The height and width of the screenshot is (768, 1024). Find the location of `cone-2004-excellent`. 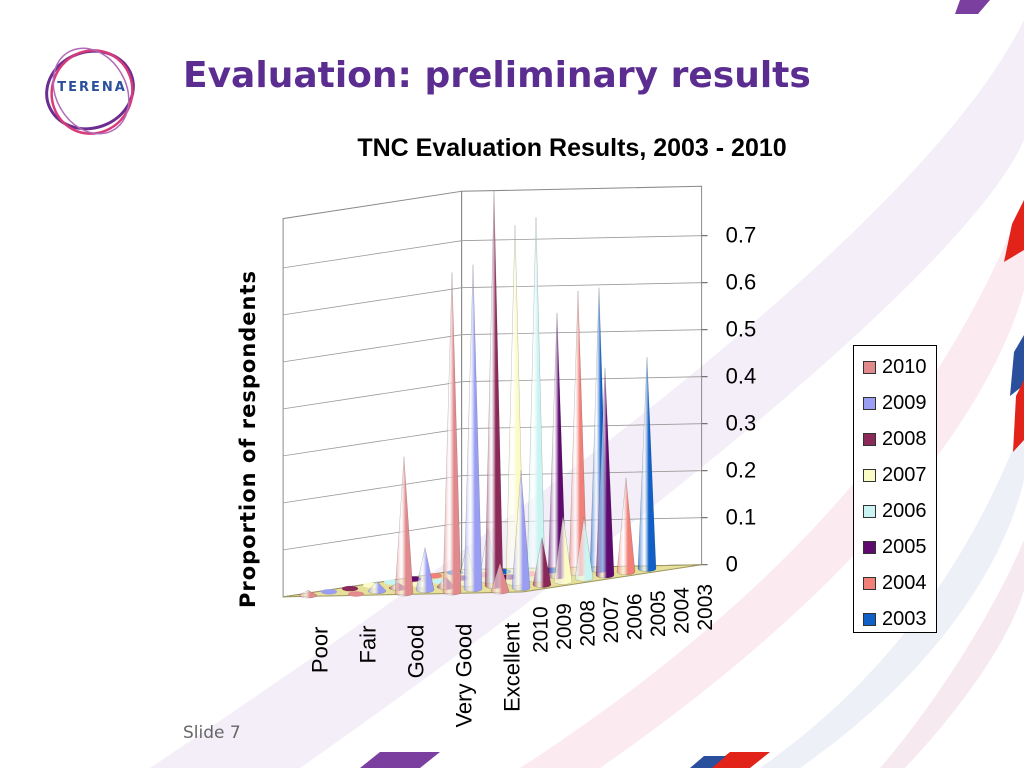

cone-2004-excellent is located at coordinates (626, 526).